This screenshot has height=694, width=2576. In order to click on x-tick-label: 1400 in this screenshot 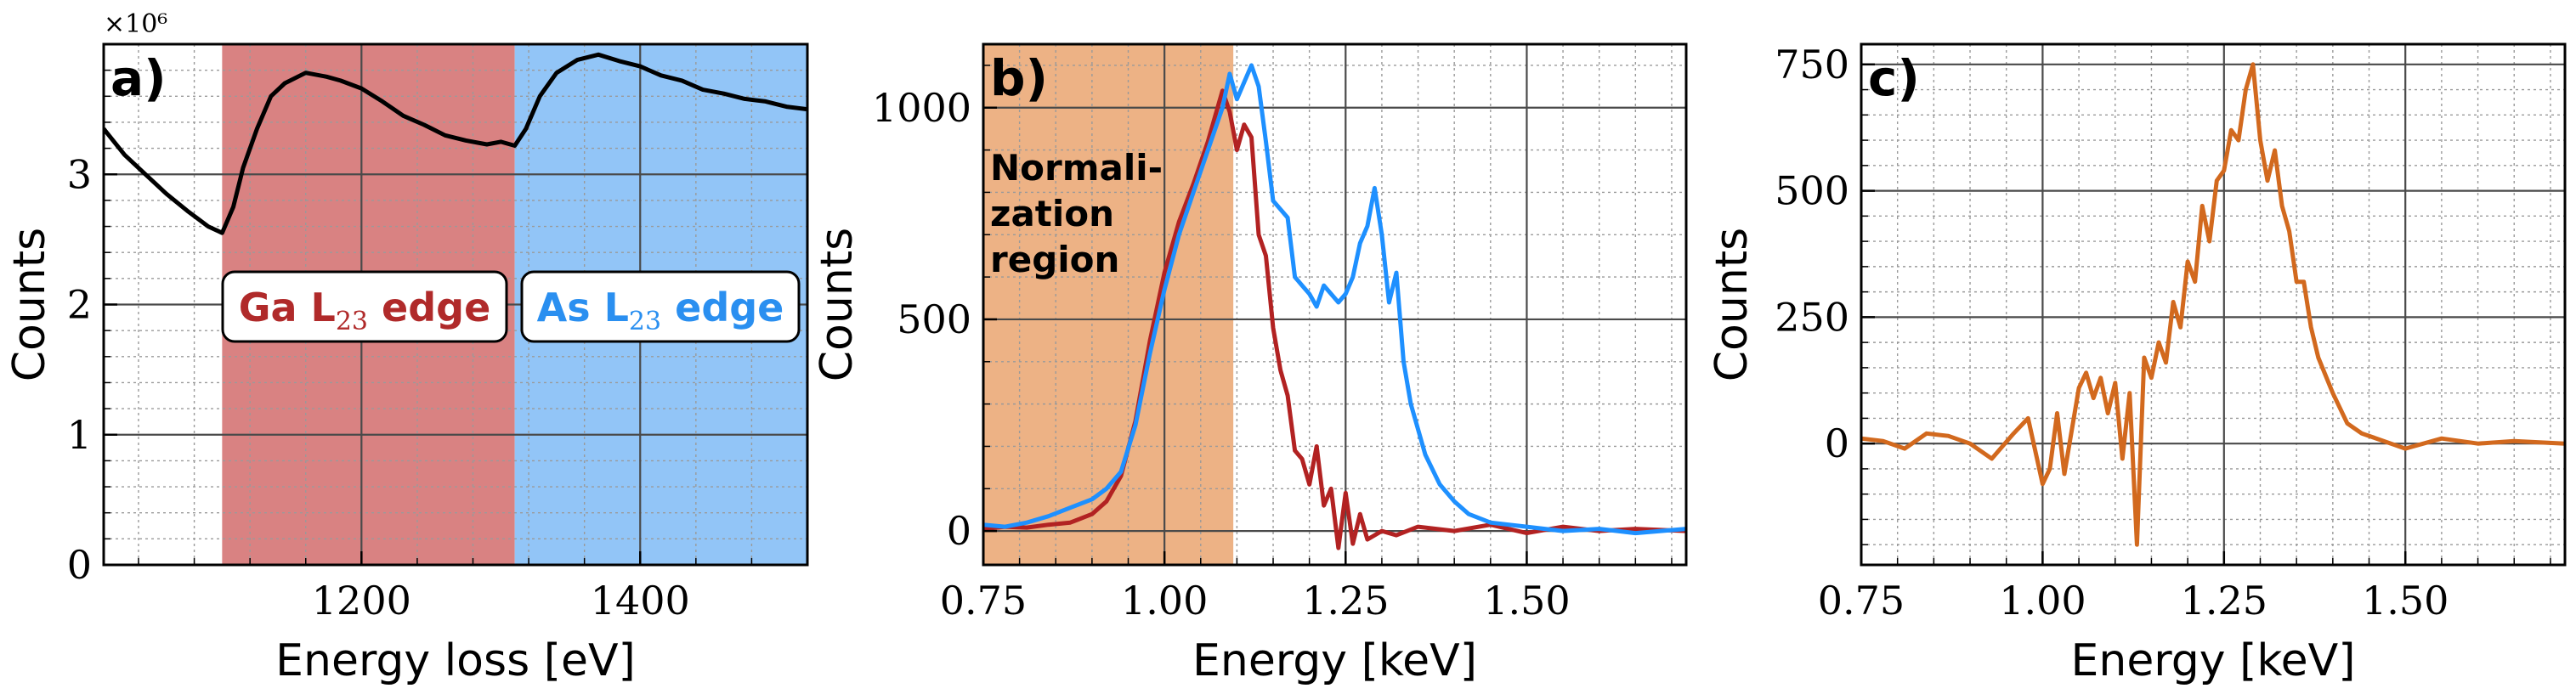, I will do `click(640, 600)`.